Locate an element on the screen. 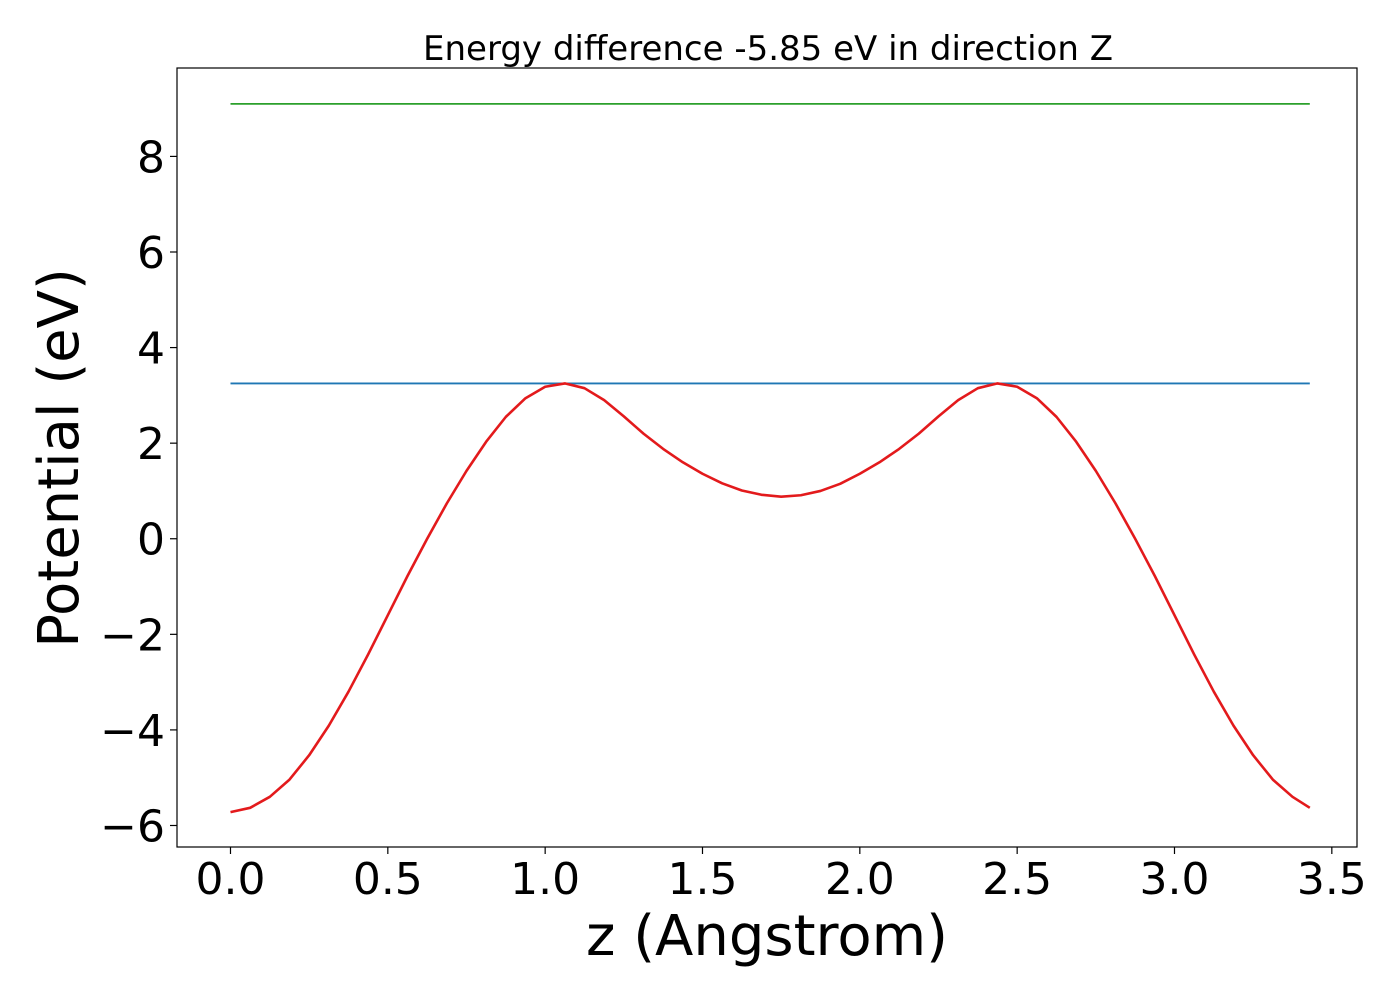  x-tick-label: 1.5 is located at coordinates (703, 879).